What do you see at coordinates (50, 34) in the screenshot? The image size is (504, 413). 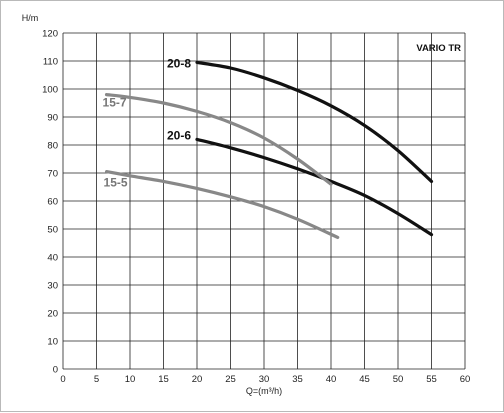 I see `y-tick-label: 120` at bounding box center [50, 34].